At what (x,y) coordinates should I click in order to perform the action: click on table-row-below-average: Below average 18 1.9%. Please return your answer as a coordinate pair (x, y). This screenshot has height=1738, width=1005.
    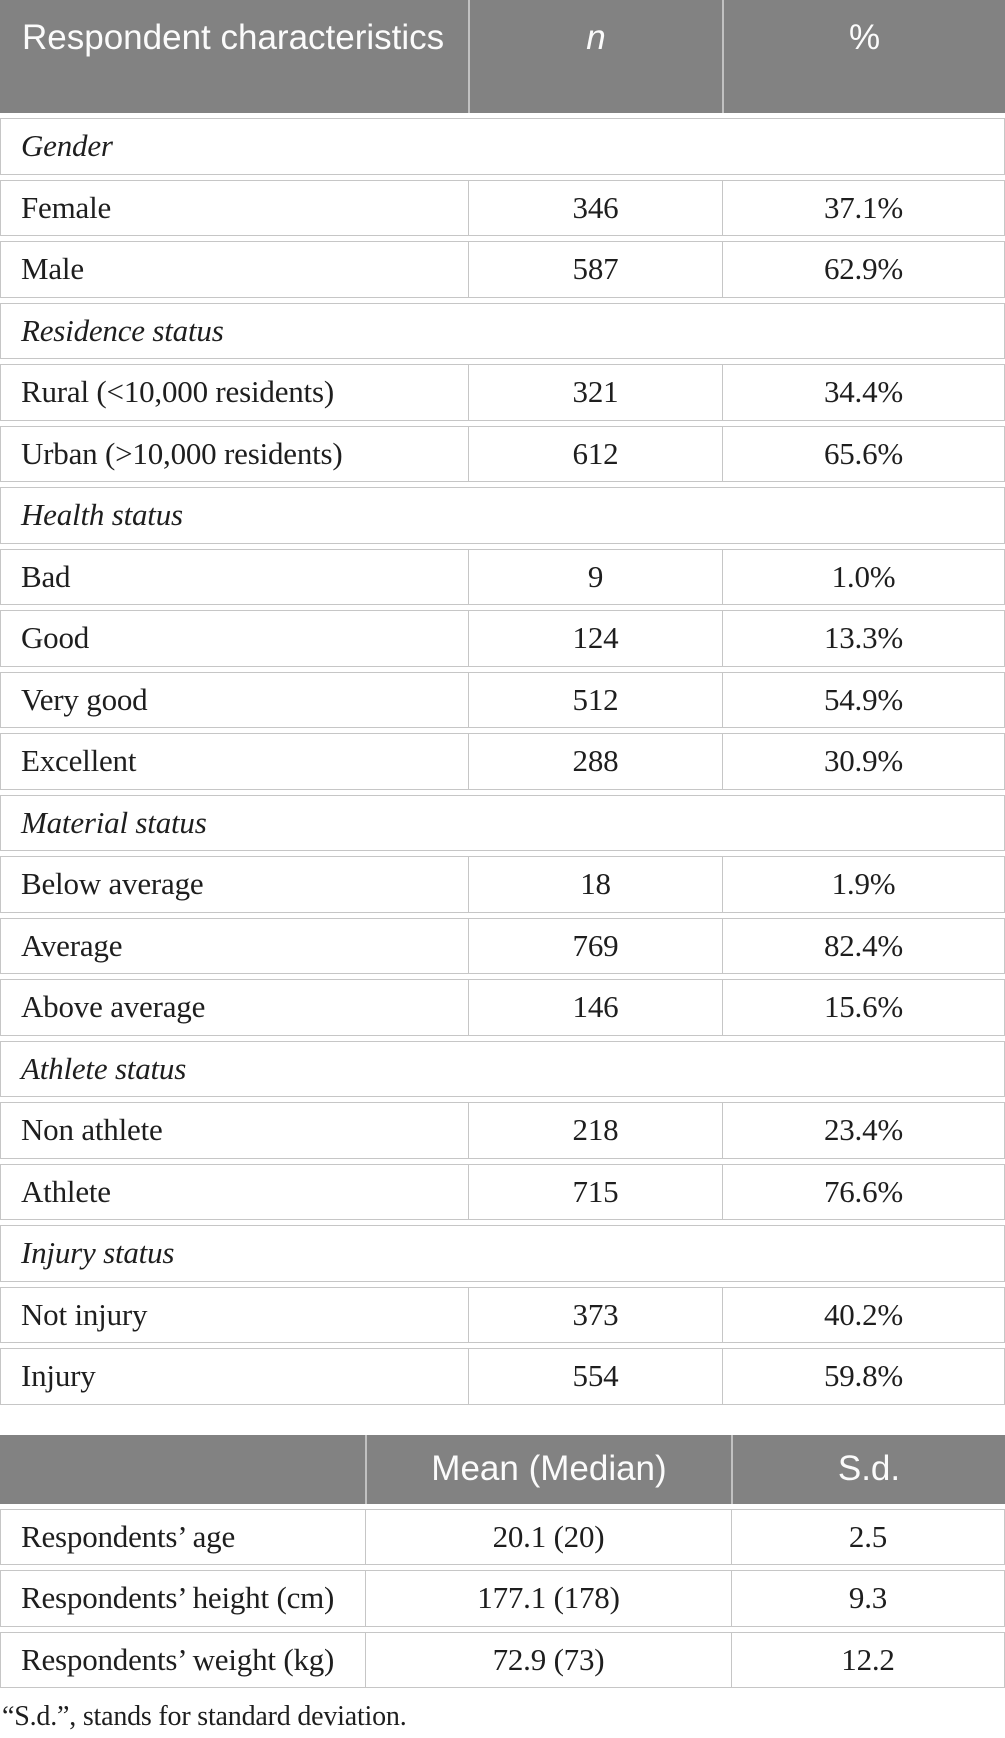
    Looking at the image, I should click on (502, 884).